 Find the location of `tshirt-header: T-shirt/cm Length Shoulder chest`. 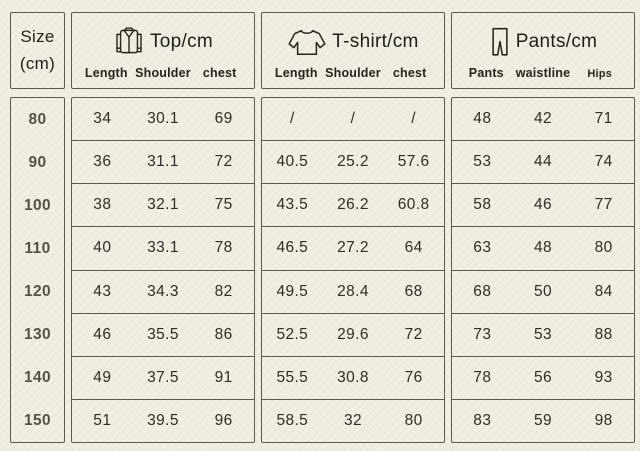

tshirt-header: T-shirt/cm Length Shoulder chest is located at coordinates (353, 50).